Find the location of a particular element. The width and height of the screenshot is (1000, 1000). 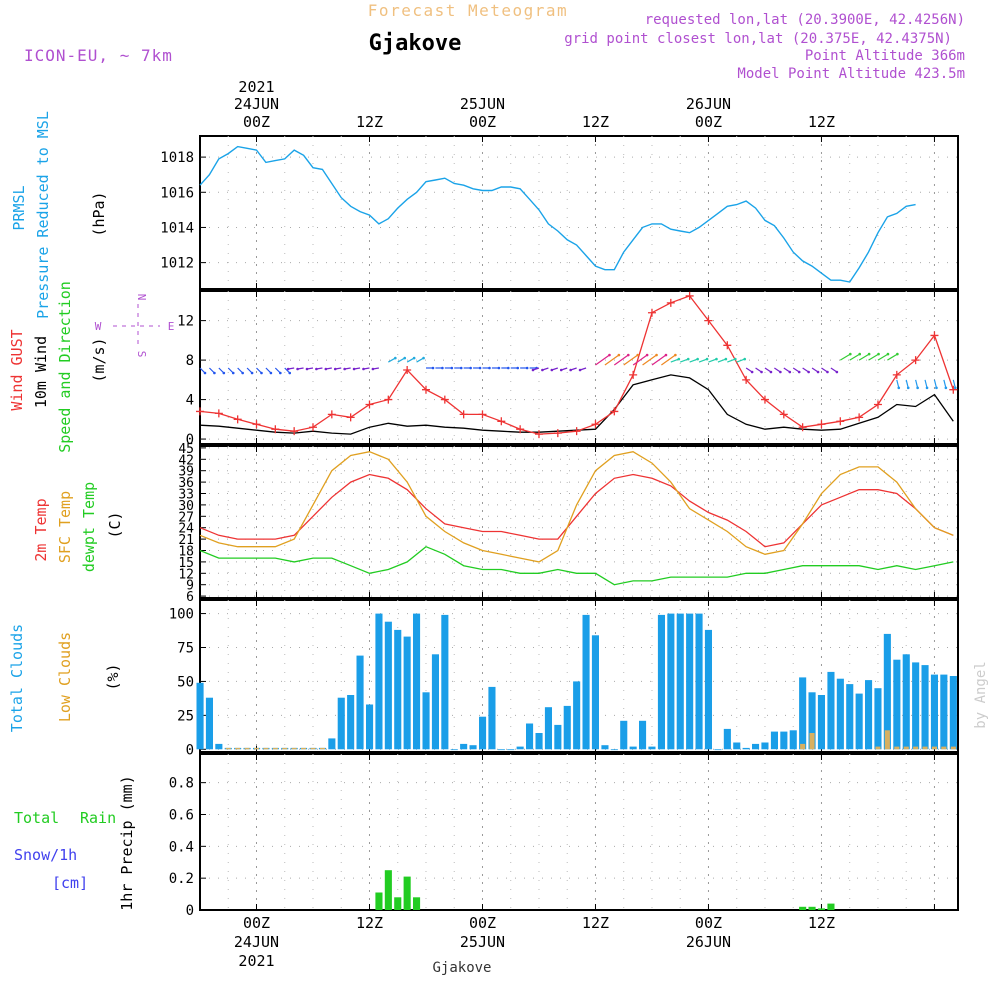

clouds-unit-label: (%) is located at coordinates (113, 676).